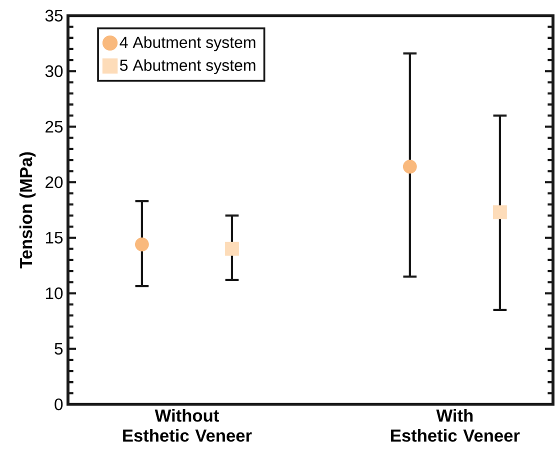 The image size is (556, 467). What do you see at coordinates (188, 66) in the screenshot?
I see `legend-label: 5 Abutment system` at bounding box center [188, 66].